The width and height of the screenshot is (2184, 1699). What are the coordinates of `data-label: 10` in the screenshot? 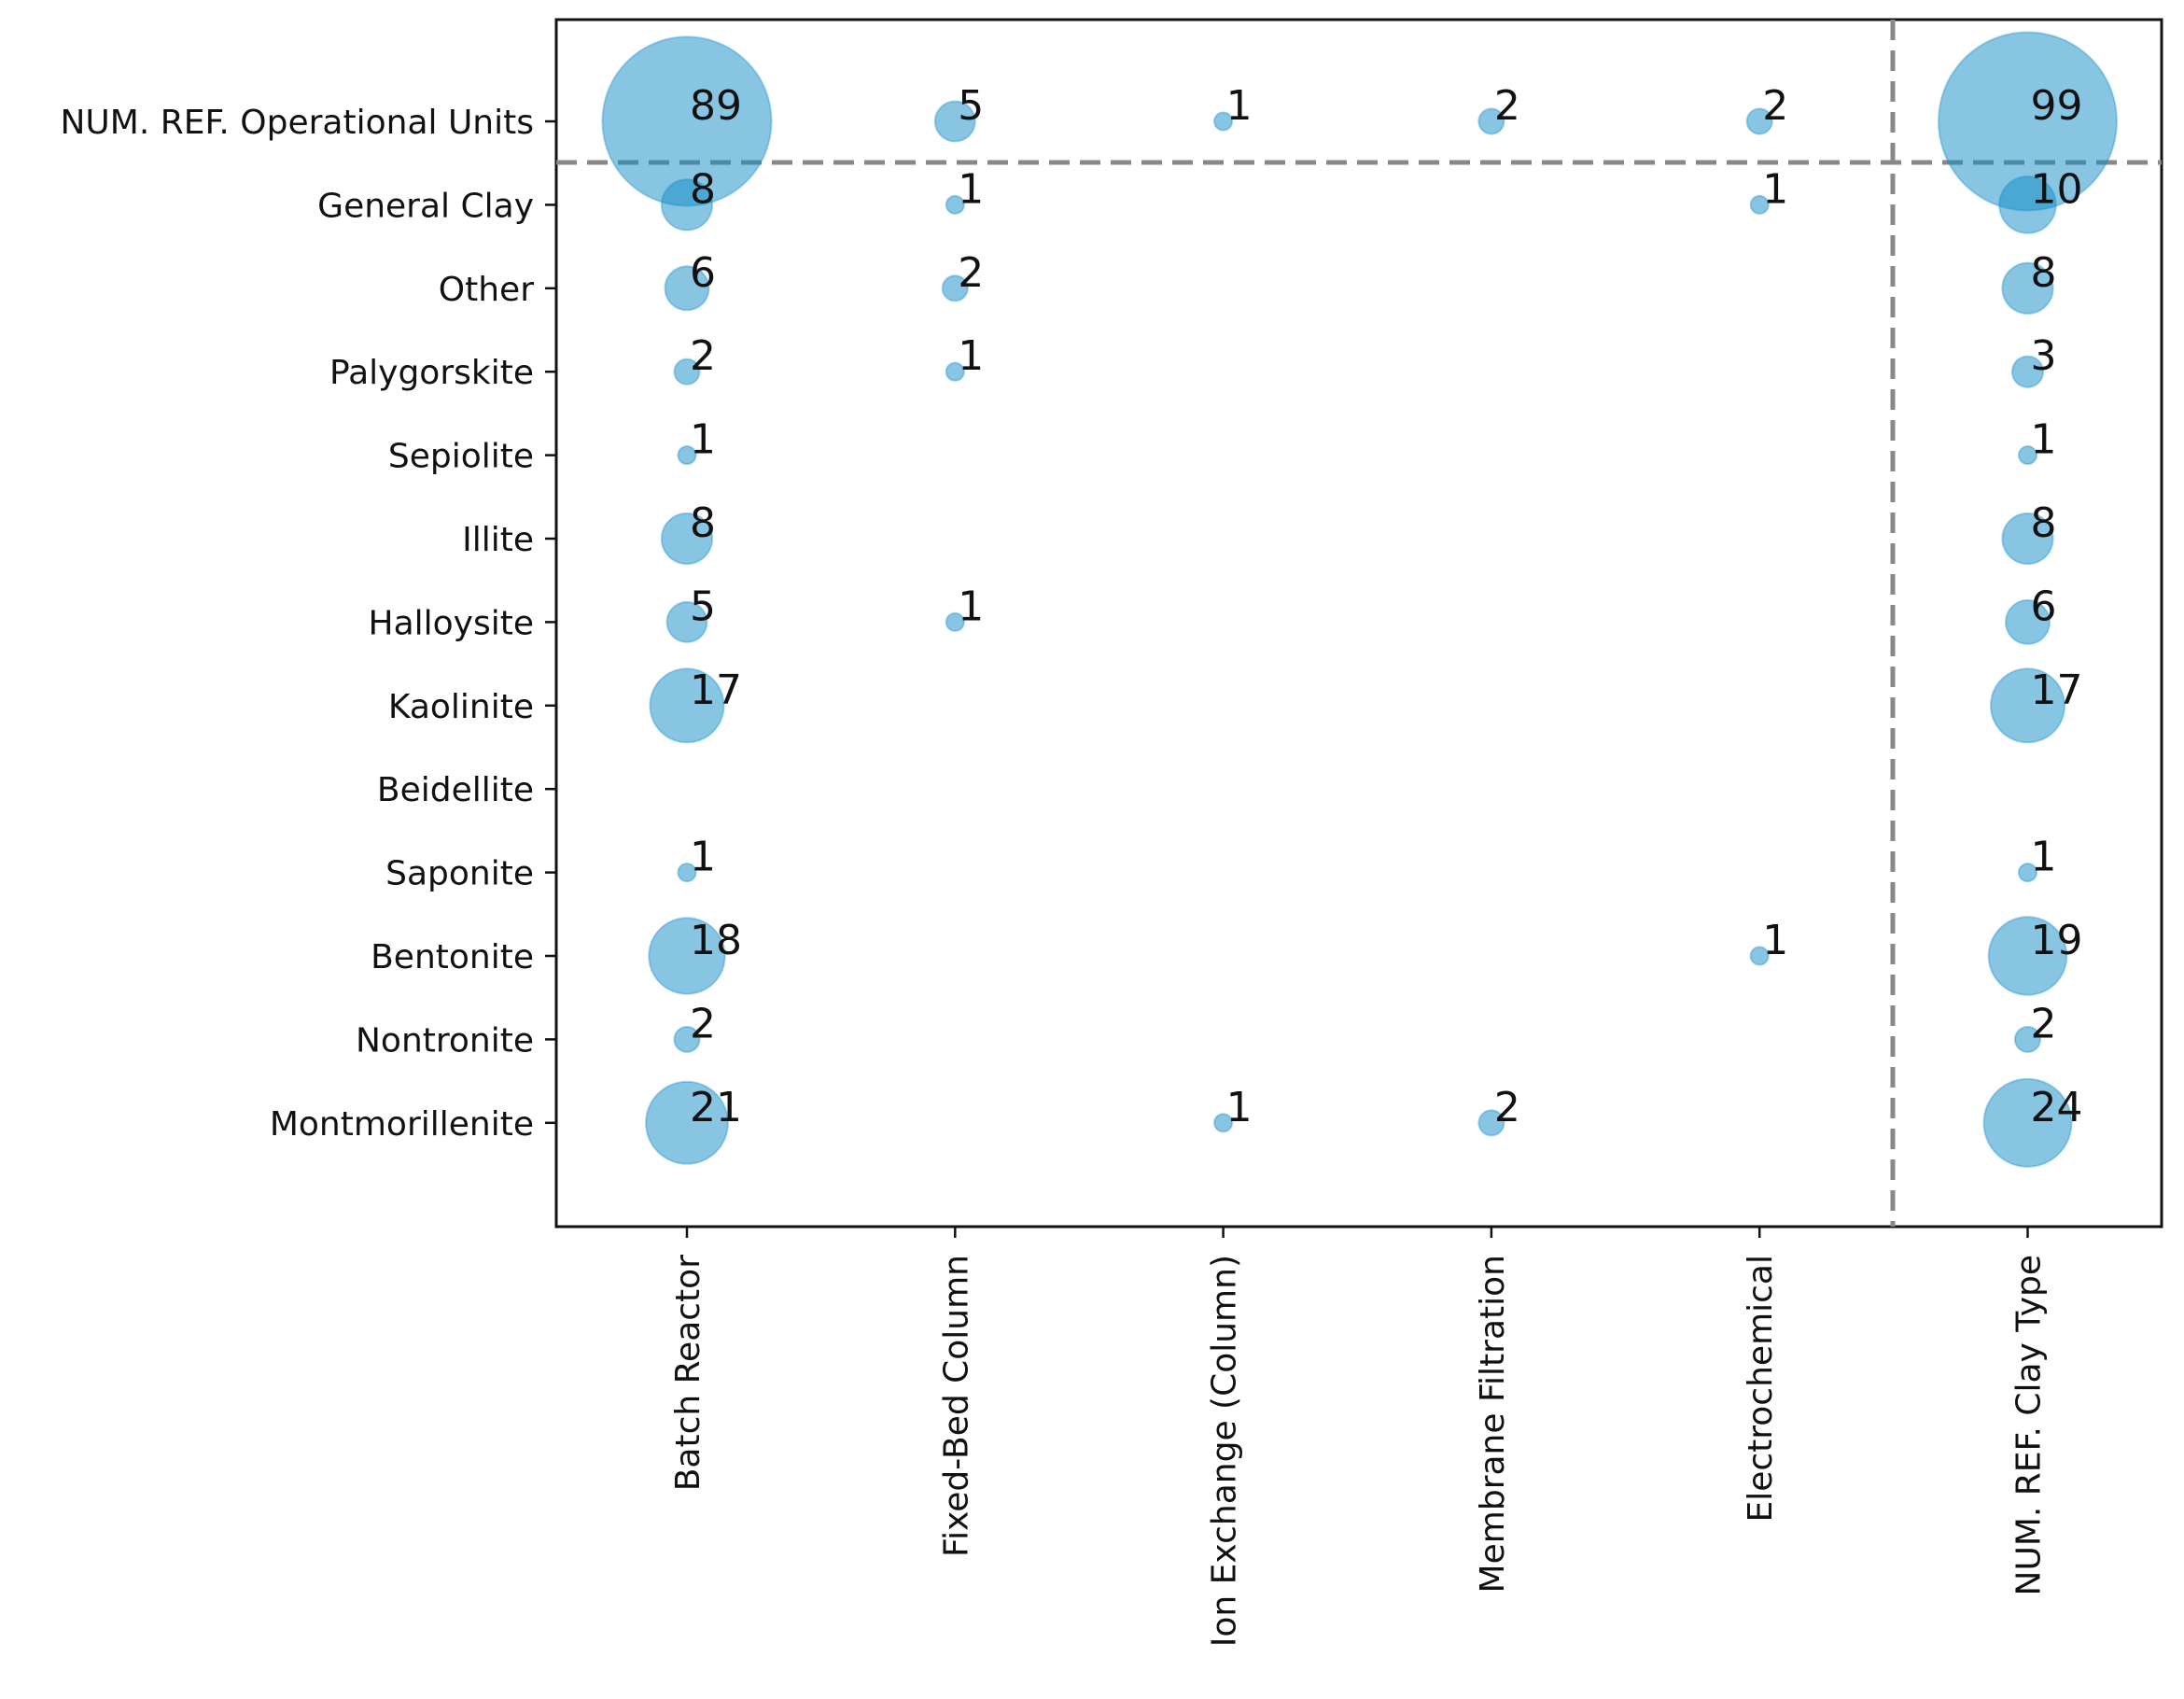 It's located at (2057, 189).